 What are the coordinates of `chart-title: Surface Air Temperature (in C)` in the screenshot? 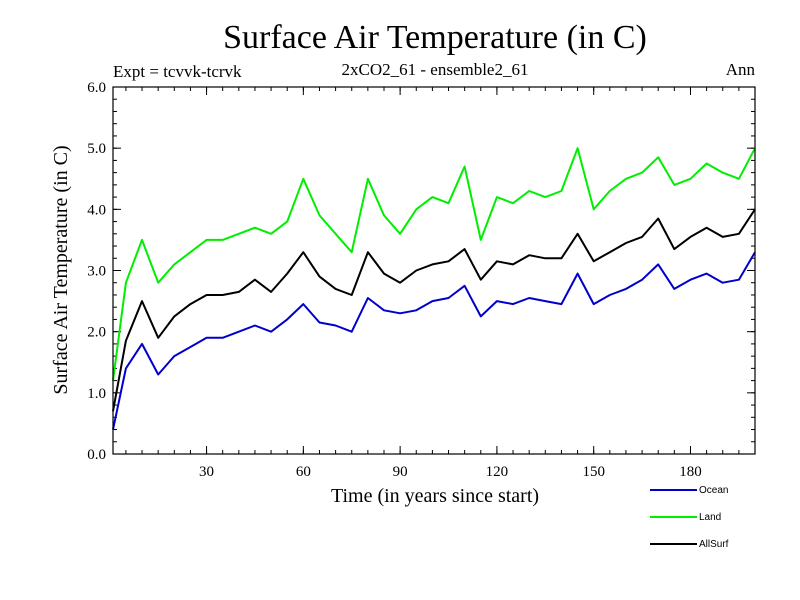 It's located at (435, 37).